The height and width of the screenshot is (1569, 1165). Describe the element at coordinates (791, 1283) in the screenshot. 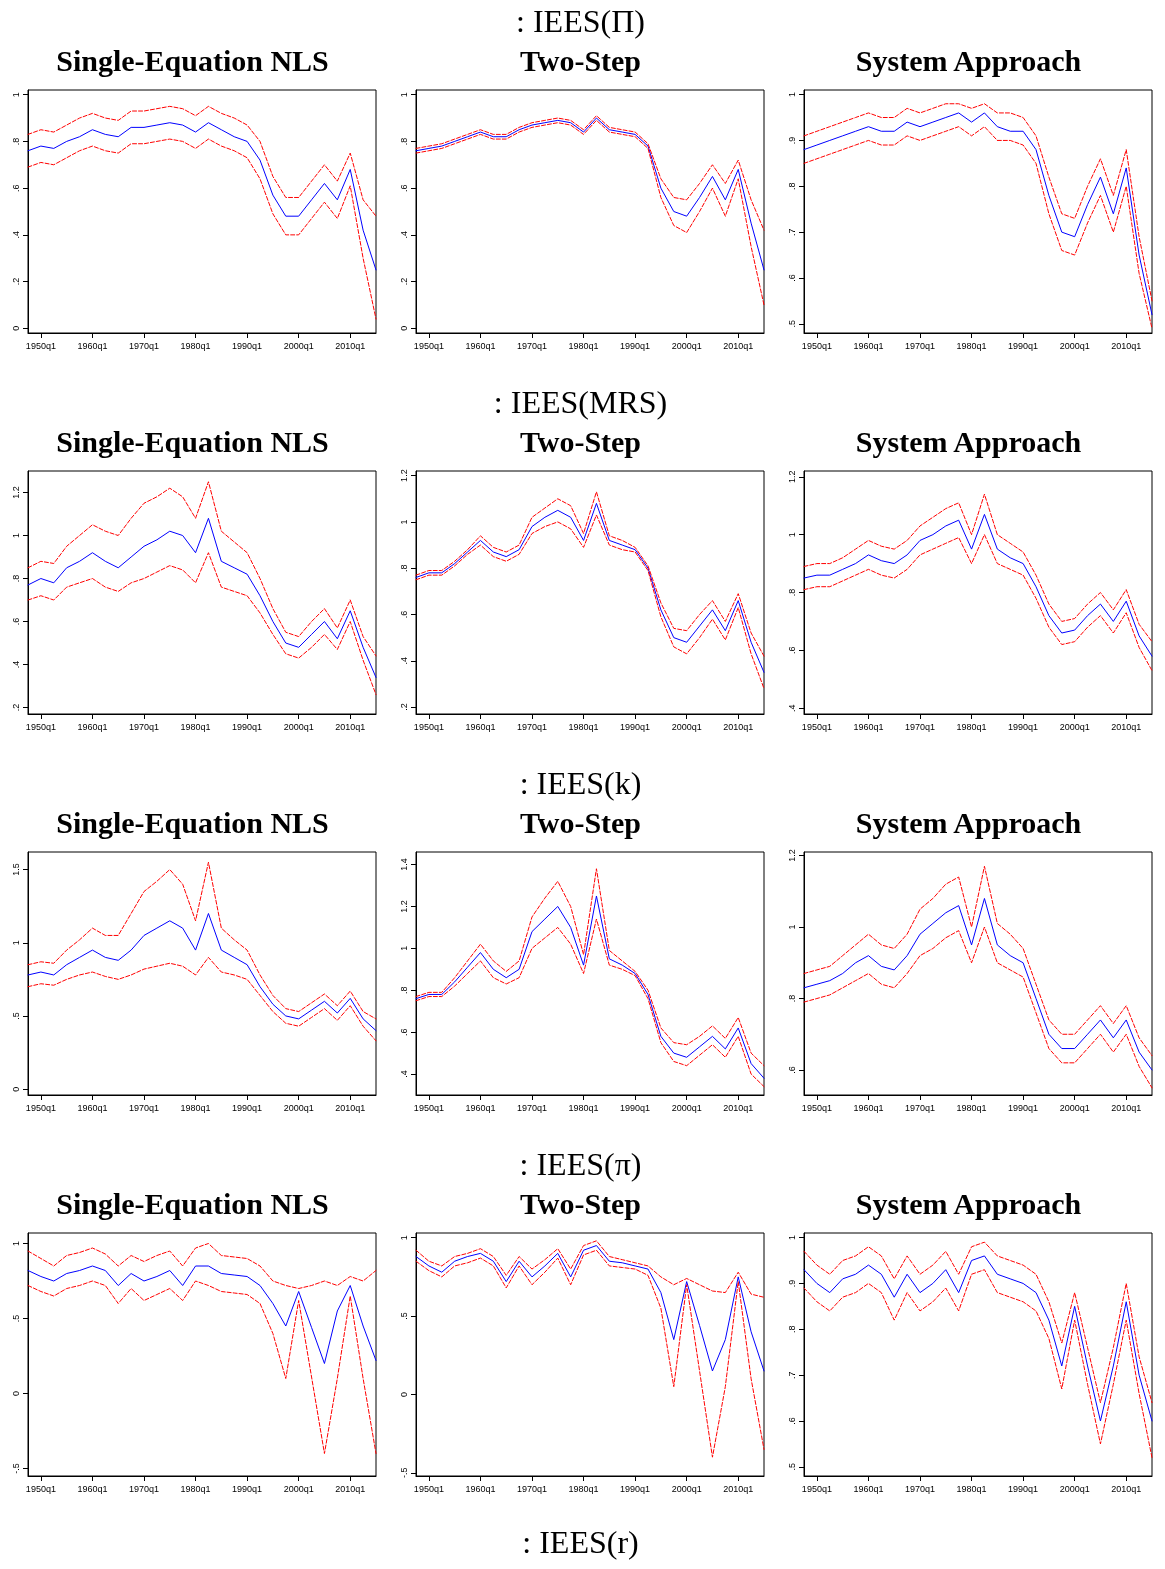

I see `y-tick-label: .9` at that location.